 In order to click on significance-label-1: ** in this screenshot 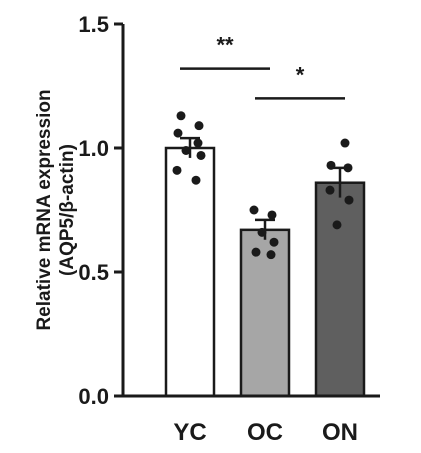, I will do `click(225, 45)`.